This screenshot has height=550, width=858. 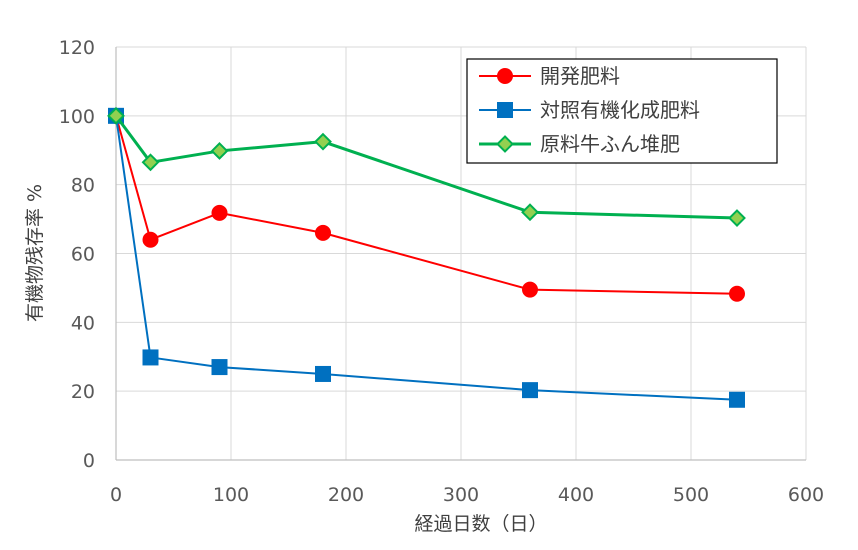 I want to click on y-tick-label: 120, so click(x=77, y=48).